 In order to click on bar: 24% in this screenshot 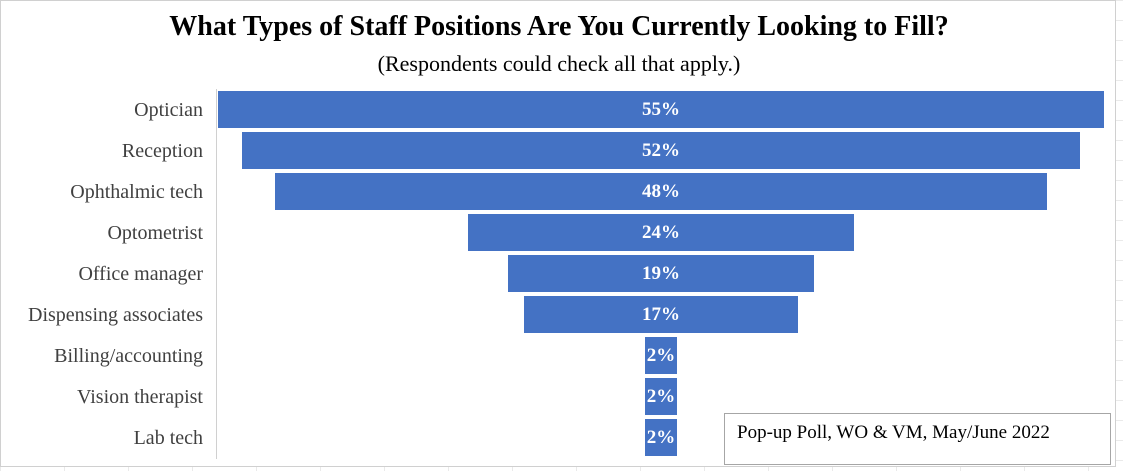, I will do `click(661, 232)`.